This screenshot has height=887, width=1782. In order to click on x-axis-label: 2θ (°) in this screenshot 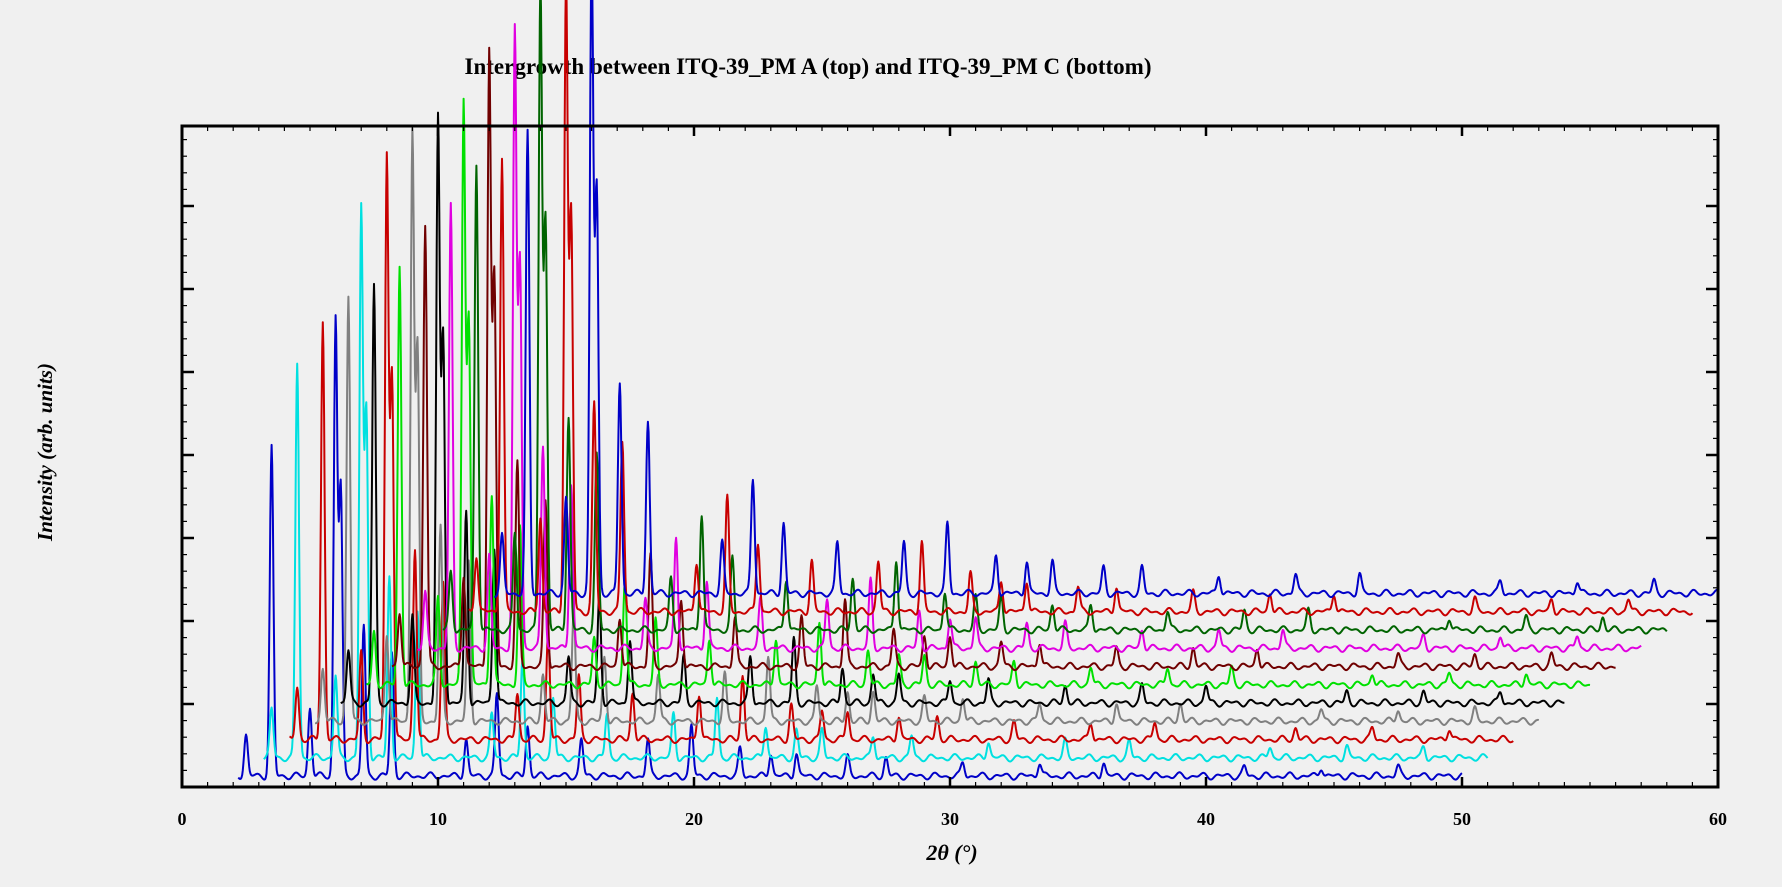, I will do `click(951, 852)`.